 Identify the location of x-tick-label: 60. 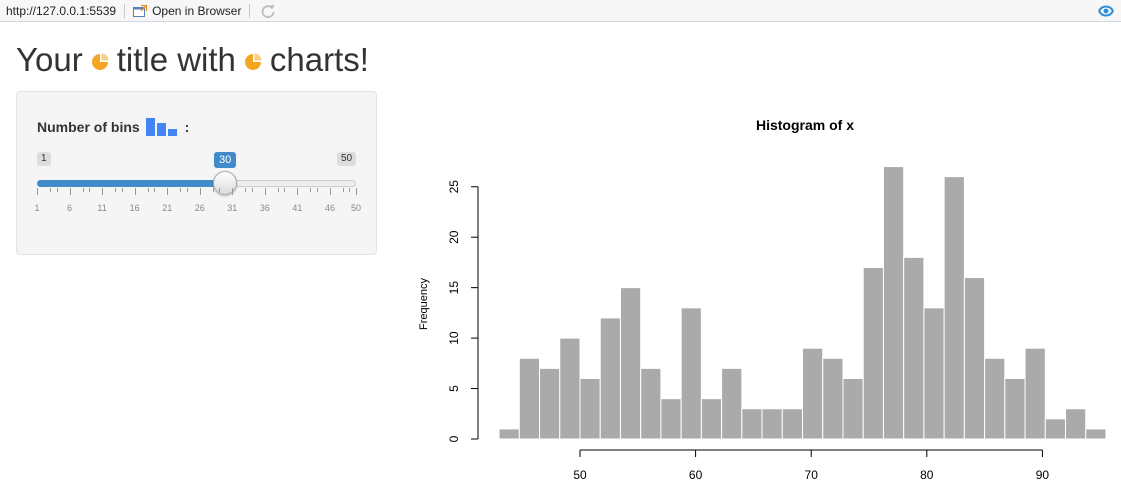
(696, 475).